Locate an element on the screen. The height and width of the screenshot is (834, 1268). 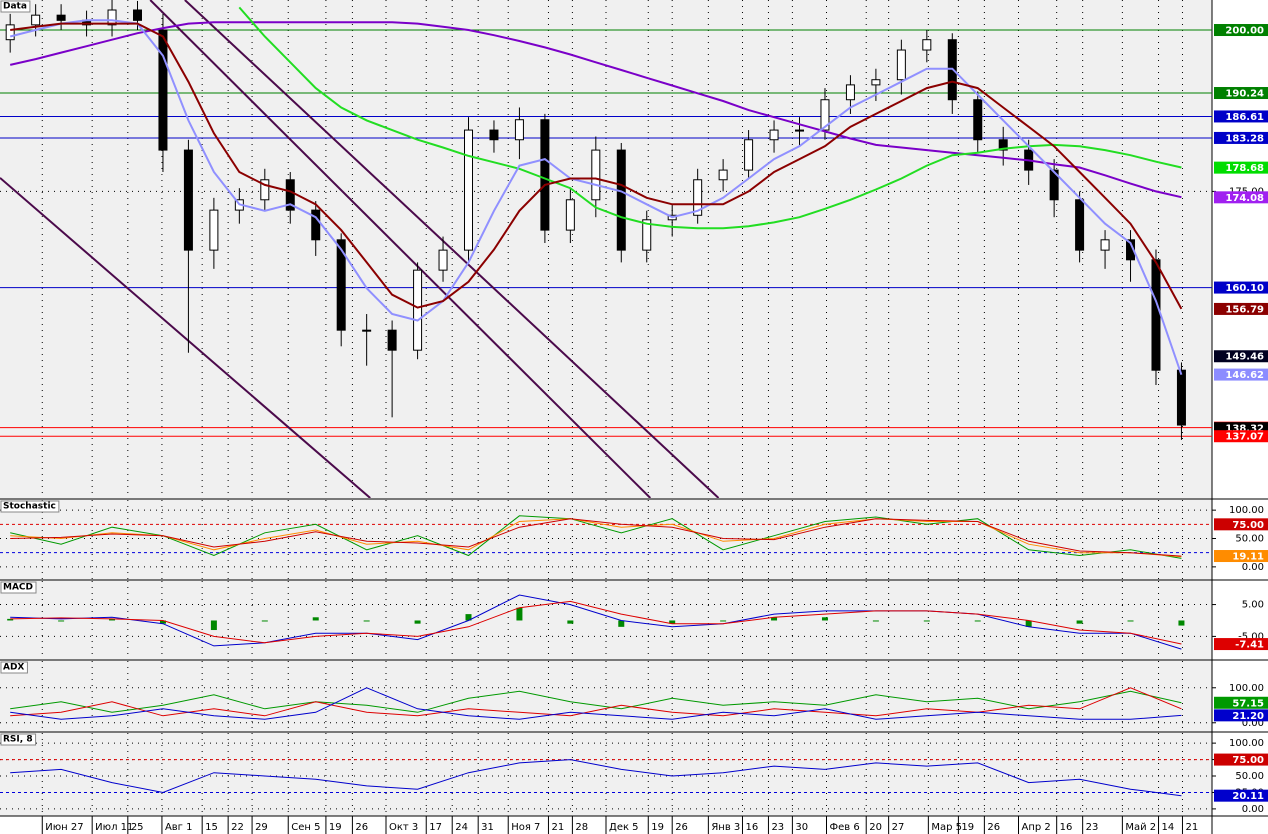
value-marker-label: 19.11 is located at coordinates (1248, 557).